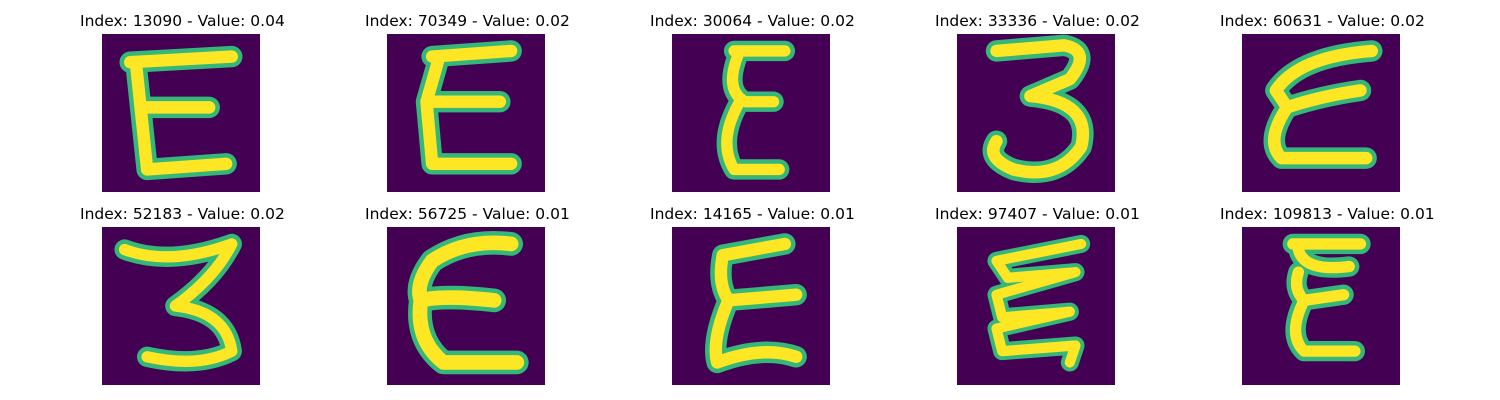 Image resolution: width=1500 pixels, height=400 pixels. What do you see at coordinates (752, 21) in the screenshot?
I see `panel-title: Index: 30064 - Value: 0.02` at bounding box center [752, 21].